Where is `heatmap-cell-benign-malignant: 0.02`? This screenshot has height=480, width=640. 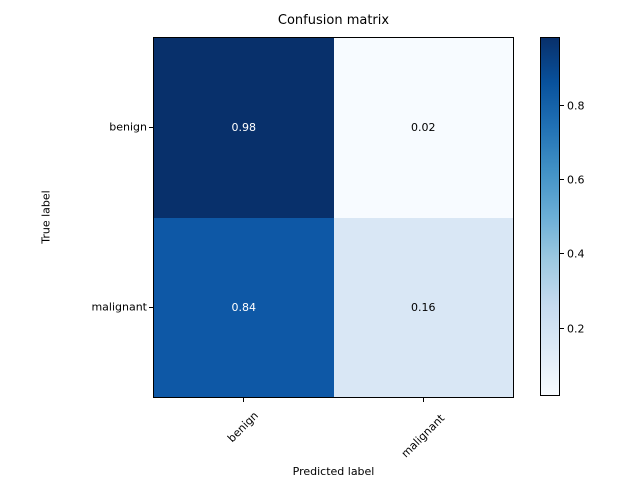
heatmap-cell-benign-malignant: 0.02 is located at coordinates (423, 128).